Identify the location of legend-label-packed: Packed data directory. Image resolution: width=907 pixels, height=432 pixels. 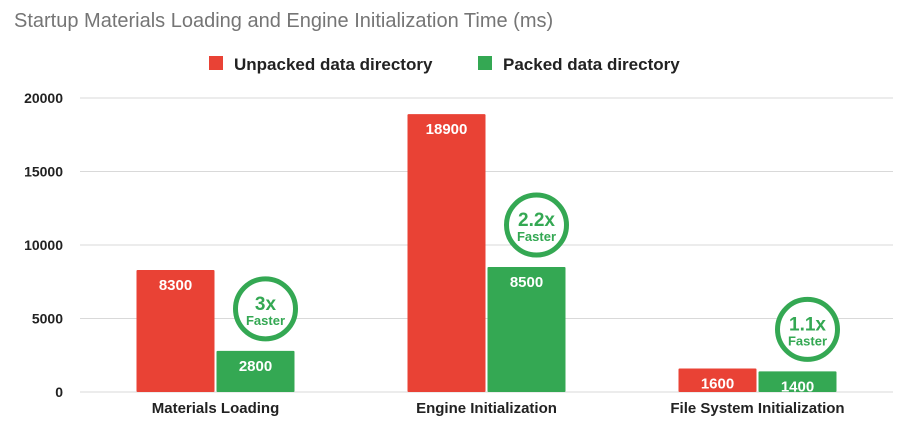
(591, 64).